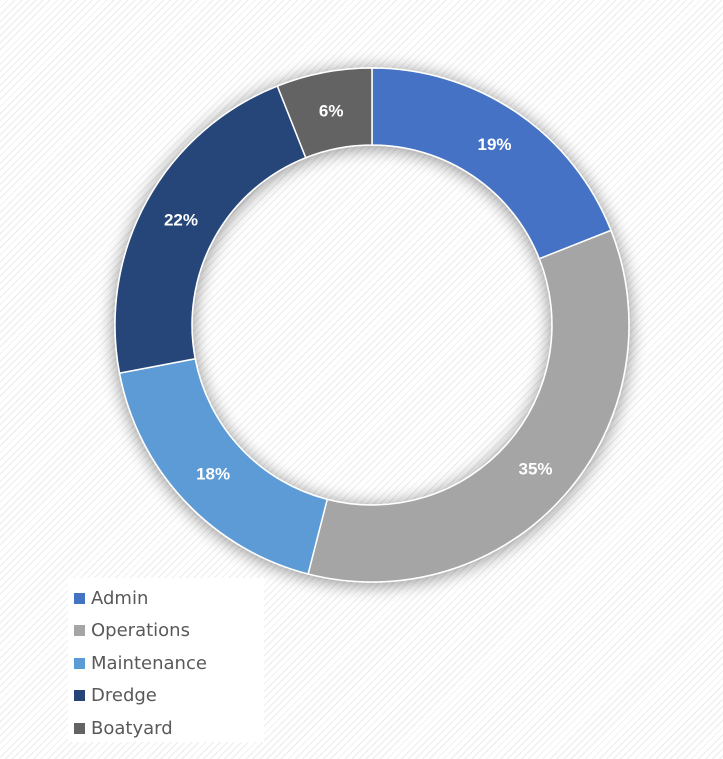 The image size is (723, 759). What do you see at coordinates (149, 663) in the screenshot?
I see `legend-label-maintenance: Maintenance` at bounding box center [149, 663].